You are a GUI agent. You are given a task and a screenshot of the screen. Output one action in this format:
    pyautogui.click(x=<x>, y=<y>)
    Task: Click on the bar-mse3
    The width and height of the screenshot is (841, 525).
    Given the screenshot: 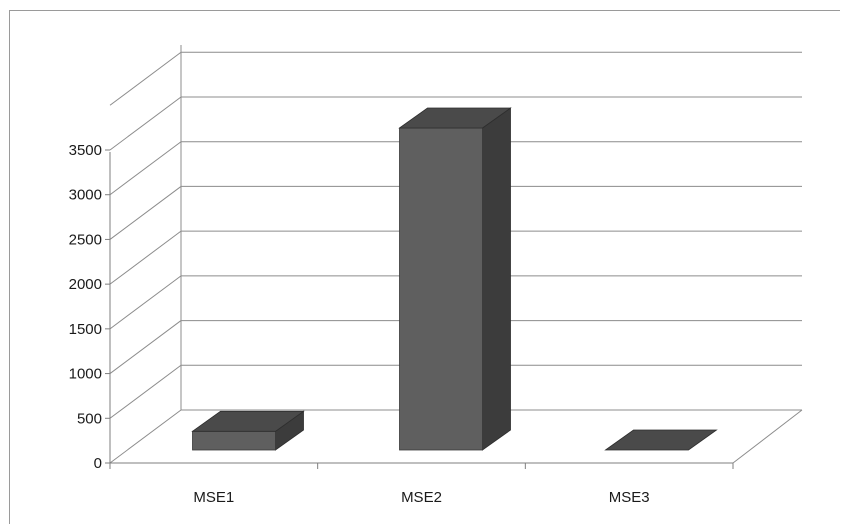 What is the action you would take?
    pyautogui.click(x=661, y=440)
    